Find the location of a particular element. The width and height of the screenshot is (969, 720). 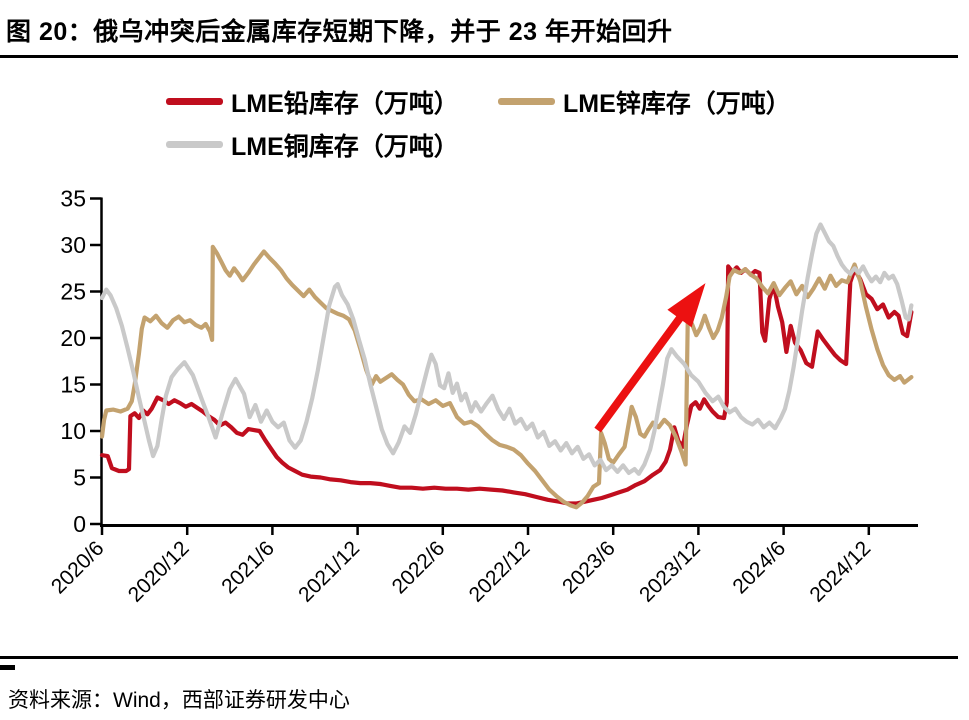

legend-row-2: LME铜库存（万吨） is located at coordinates (478, 144).